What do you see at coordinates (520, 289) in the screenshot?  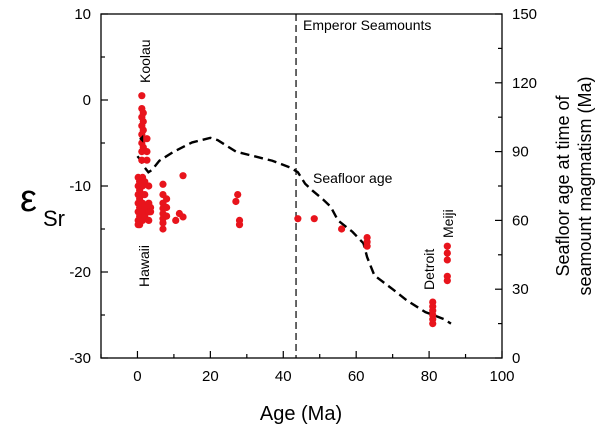 I see `right-tick-label: 30` at bounding box center [520, 289].